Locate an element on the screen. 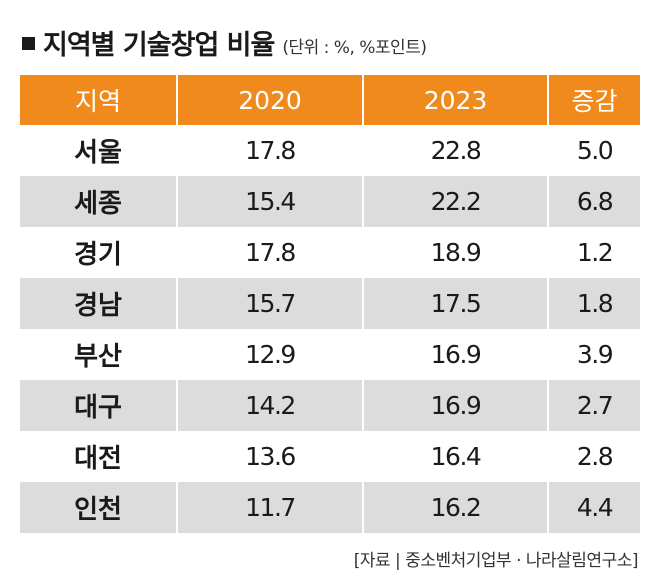 The image size is (658, 586). change-cell: 6.8 is located at coordinates (593, 201).